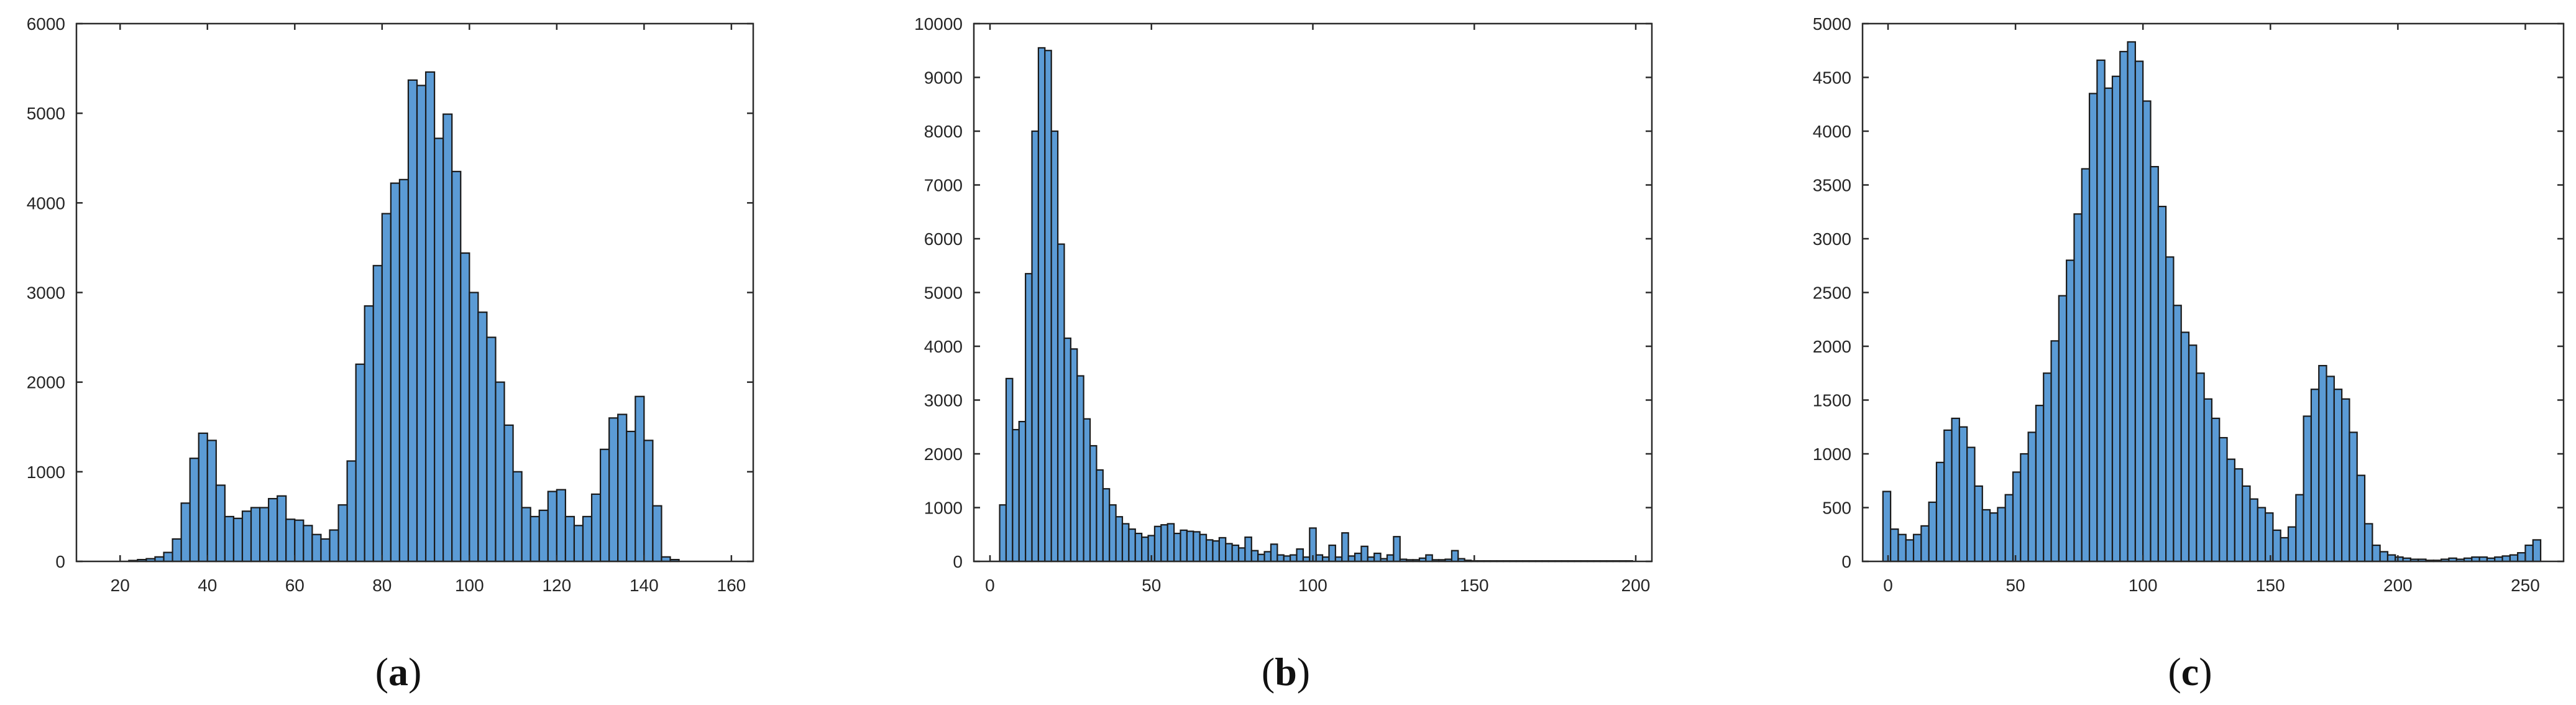  I want to click on x-tick-label: 200, so click(2398, 586).